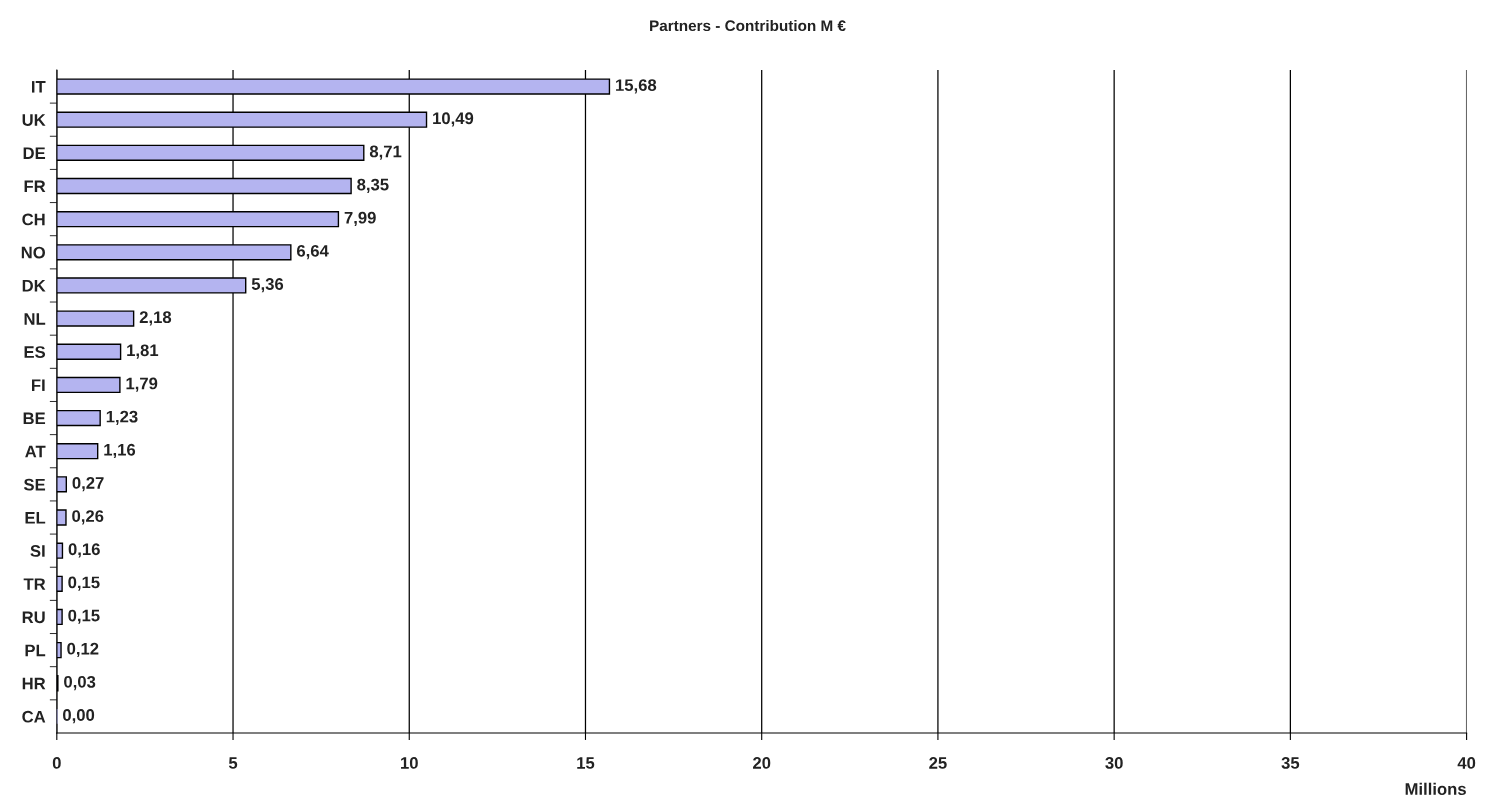 The height and width of the screenshot is (795, 1495). What do you see at coordinates (80, 683) in the screenshot?
I see `data-label: 0,03` at bounding box center [80, 683].